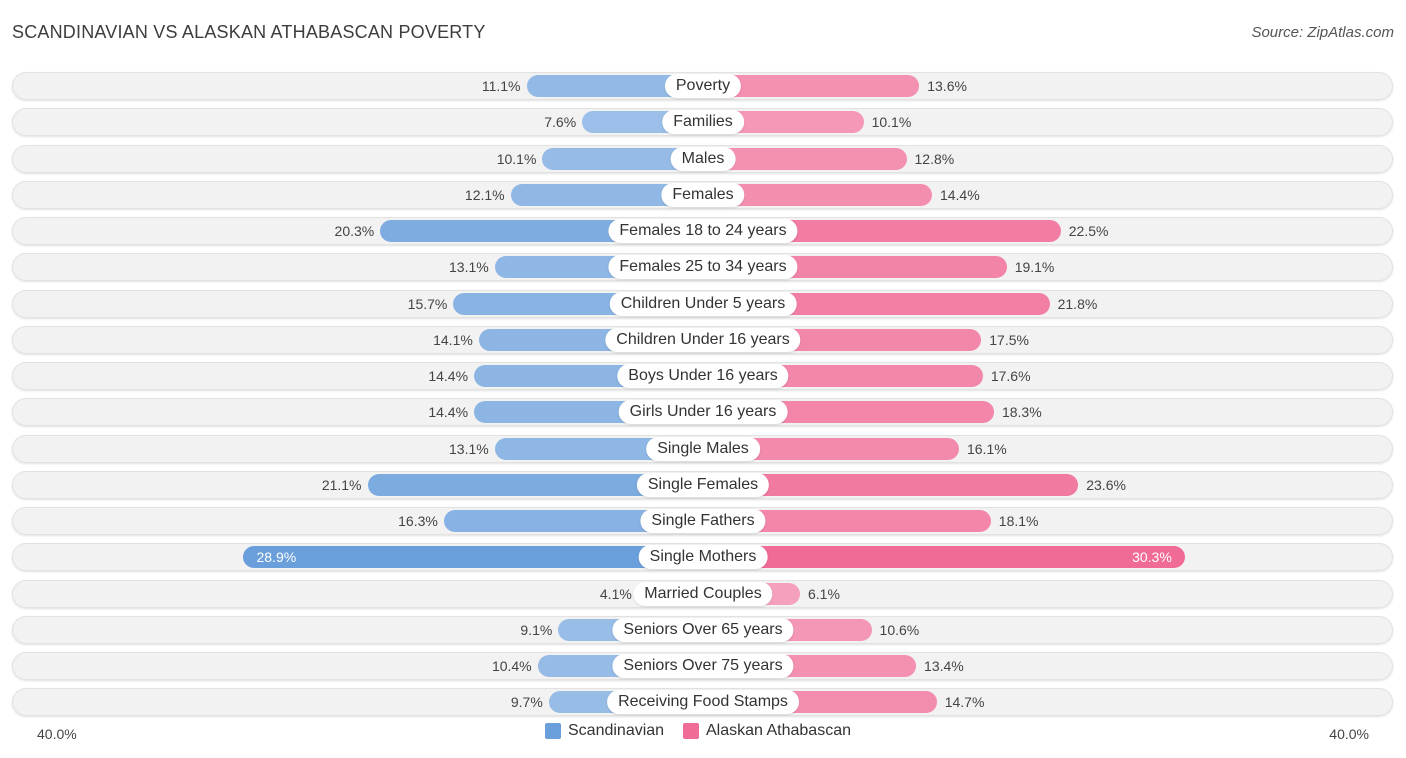 Image resolution: width=1406 pixels, height=758 pixels. Describe the element at coordinates (427, 303) in the screenshot. I see `value-label-scandinavian: 15.7%` at that location.